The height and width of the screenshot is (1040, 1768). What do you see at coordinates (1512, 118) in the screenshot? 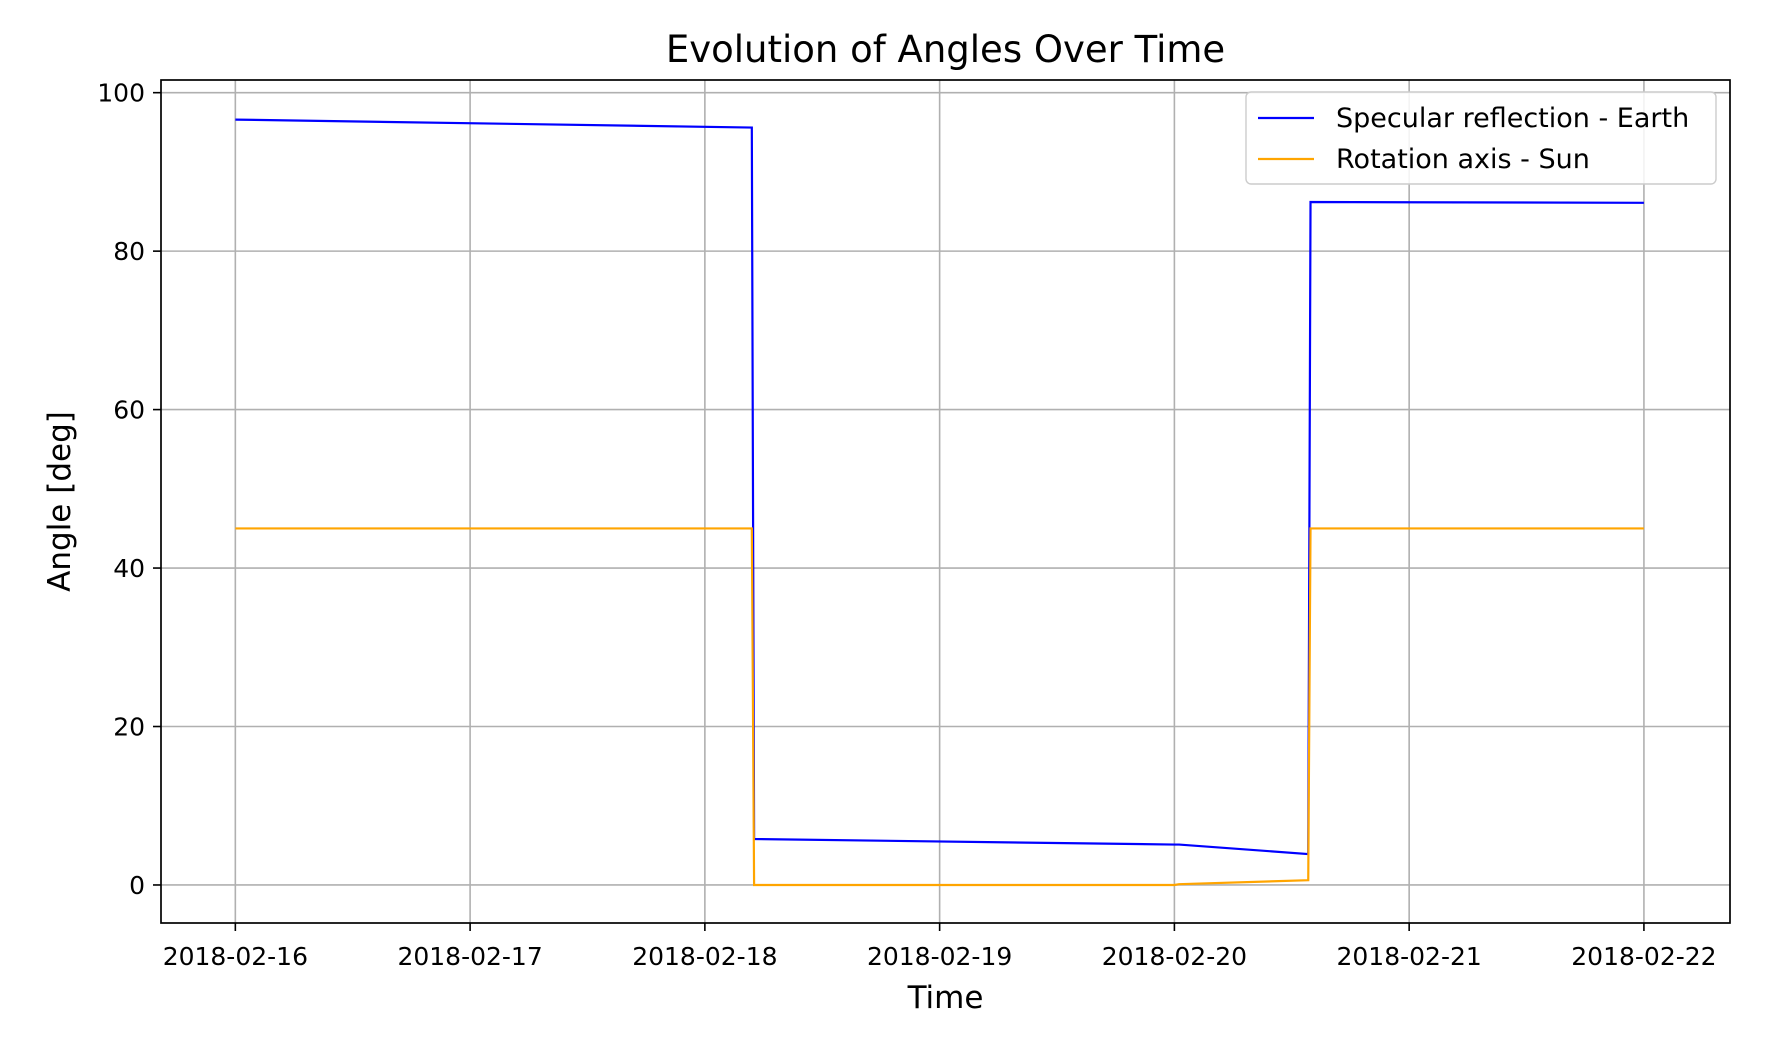
I see `legend-label-specular-reflection-earth: Specular reflection - Earth` at bounding box center [1512, 118].